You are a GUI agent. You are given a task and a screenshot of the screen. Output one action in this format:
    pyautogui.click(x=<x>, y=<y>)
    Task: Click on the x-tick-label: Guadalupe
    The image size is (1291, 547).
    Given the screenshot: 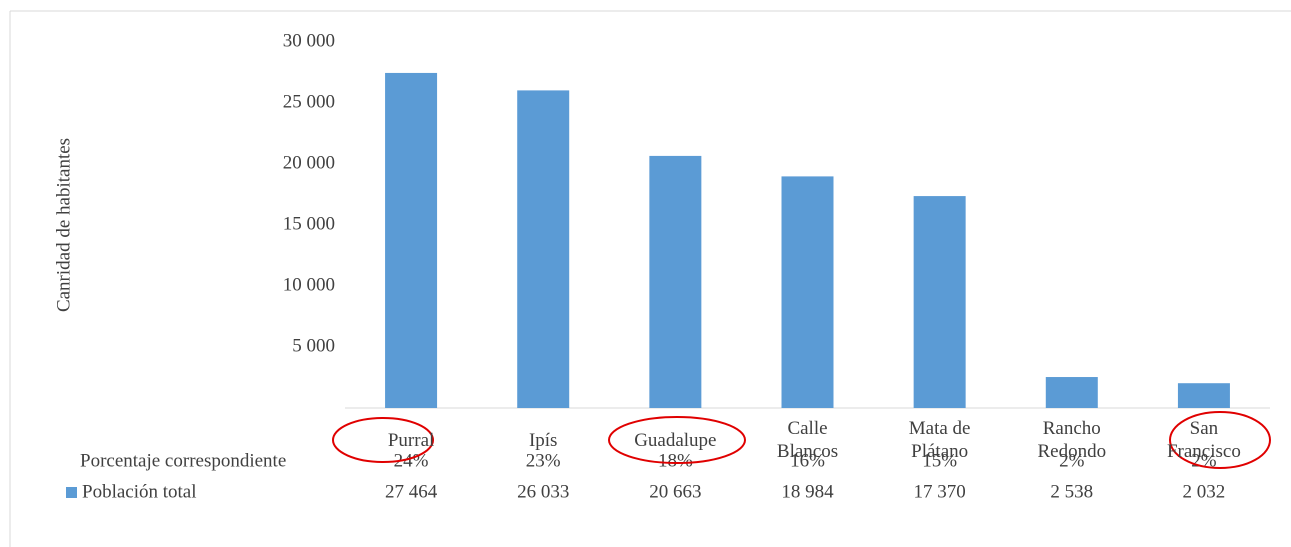 What is the action you would take?
    pyautogui.click(x=675, y=440)
    